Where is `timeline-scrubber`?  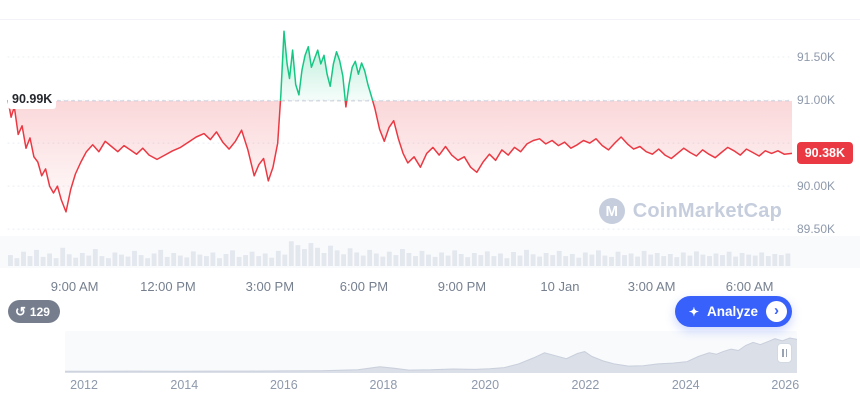
timeline-scrubber is located at coordinates (431, 352).